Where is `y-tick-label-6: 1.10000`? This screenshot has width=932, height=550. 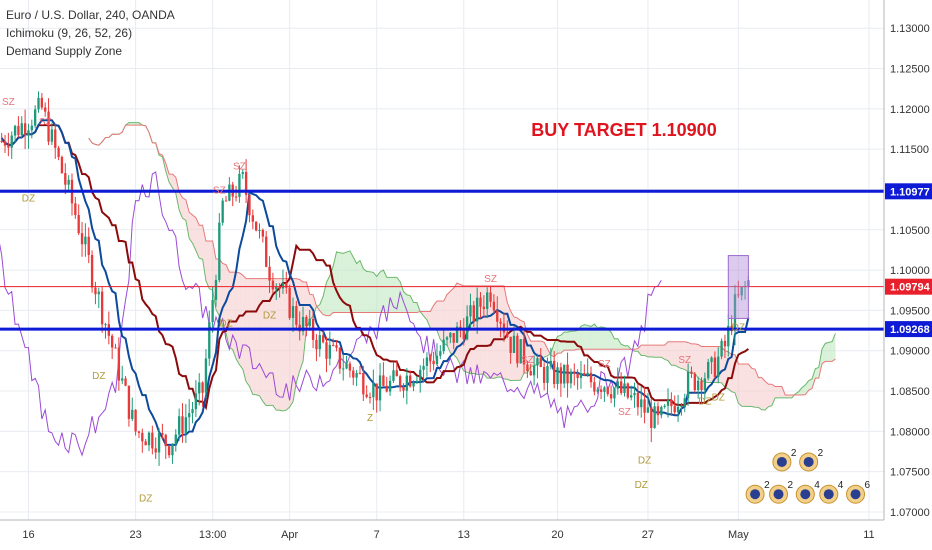 y-tick-label-6: 1.10000 is located at coordinates (910, 271).